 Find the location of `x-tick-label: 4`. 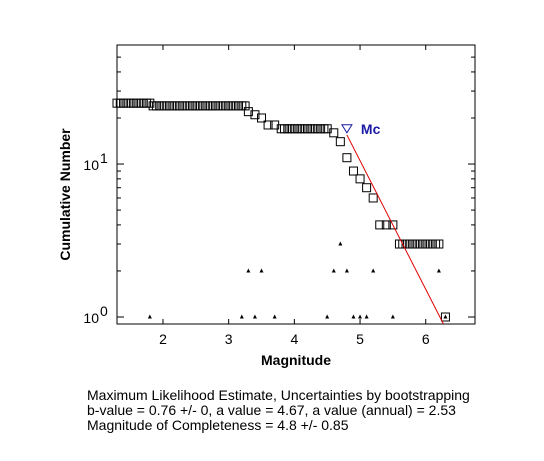

x-tick-label: 4 is located at coordinates (294, 339).